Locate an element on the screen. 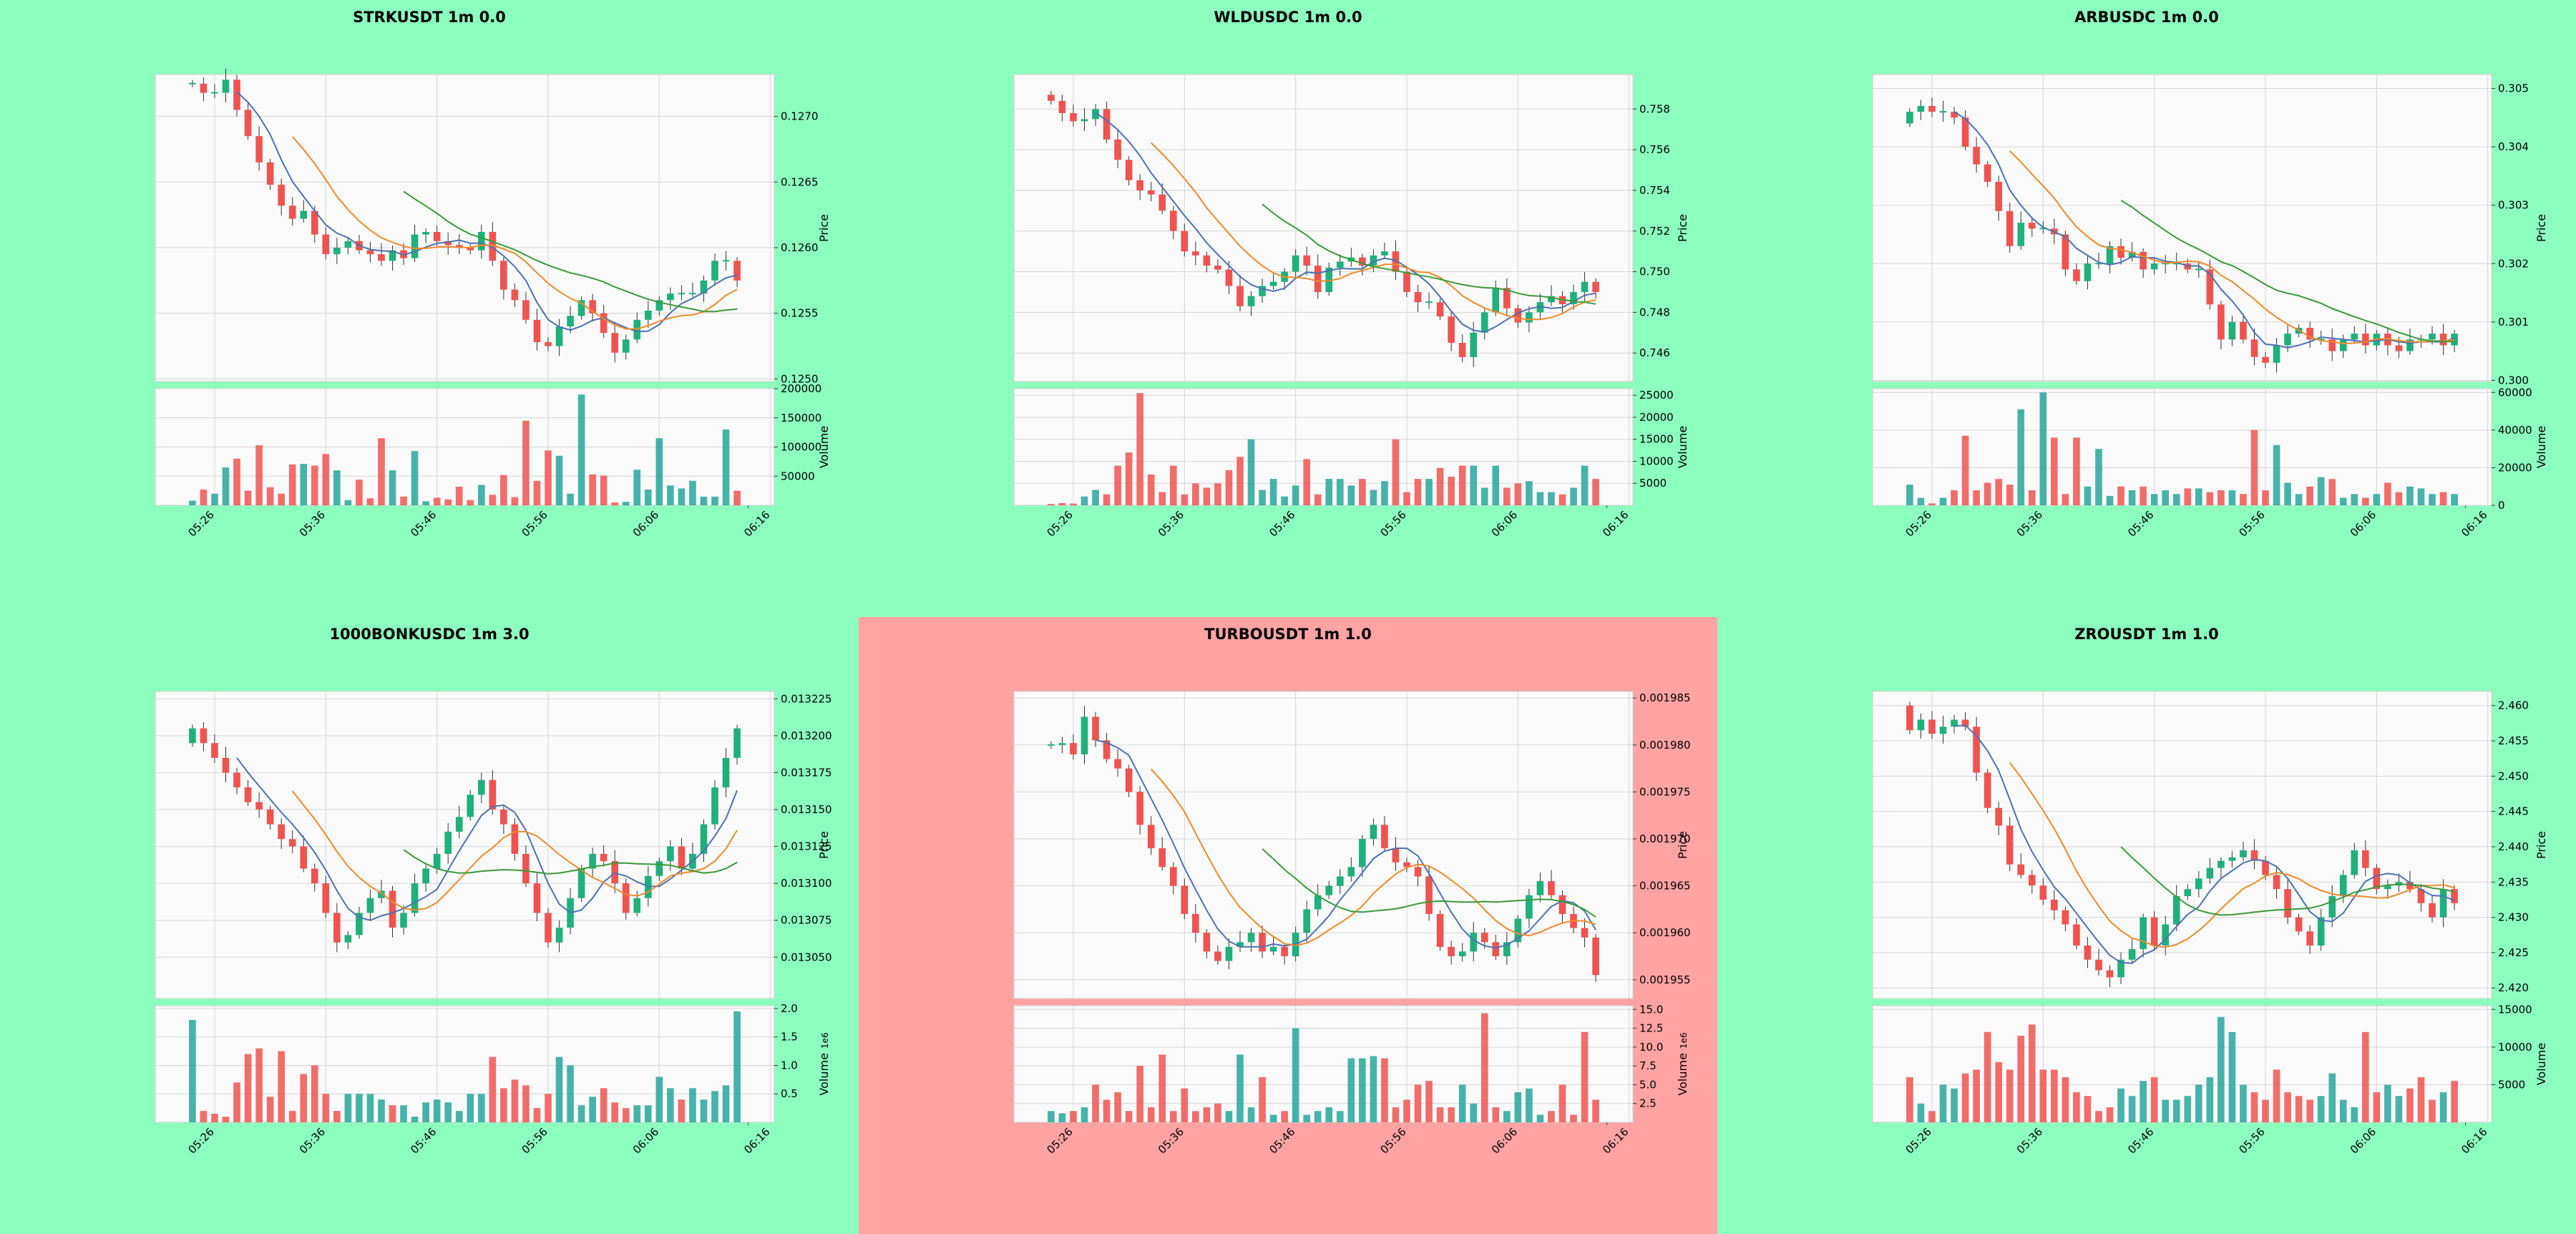  x-tick-label: 05:26 is located at coordinates (200, 523).